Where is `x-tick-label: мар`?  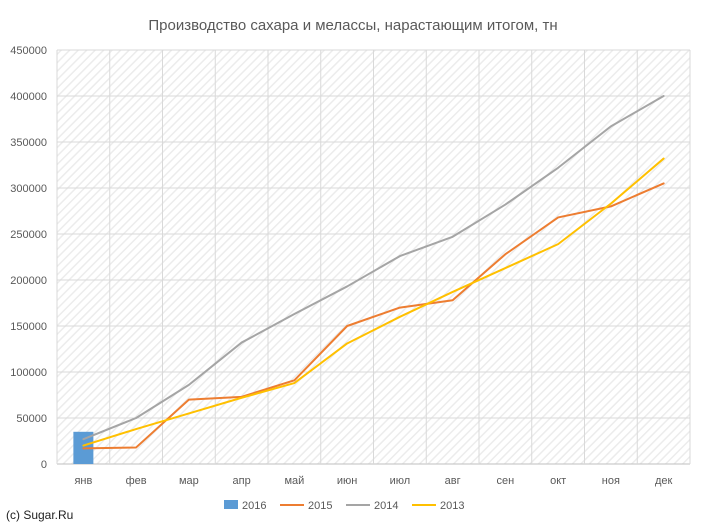
x-tick-label: мар is located at coordinates (189, 481).